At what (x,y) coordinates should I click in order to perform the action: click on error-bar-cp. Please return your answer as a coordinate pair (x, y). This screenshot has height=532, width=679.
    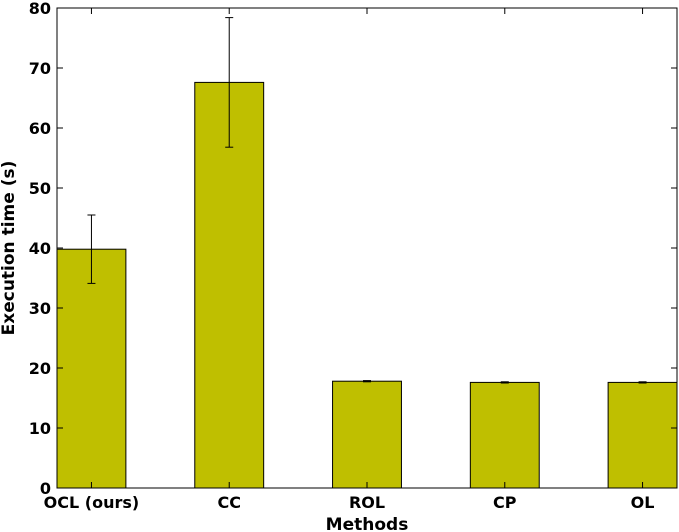
    Looking at the image, I should click on (504, 382).